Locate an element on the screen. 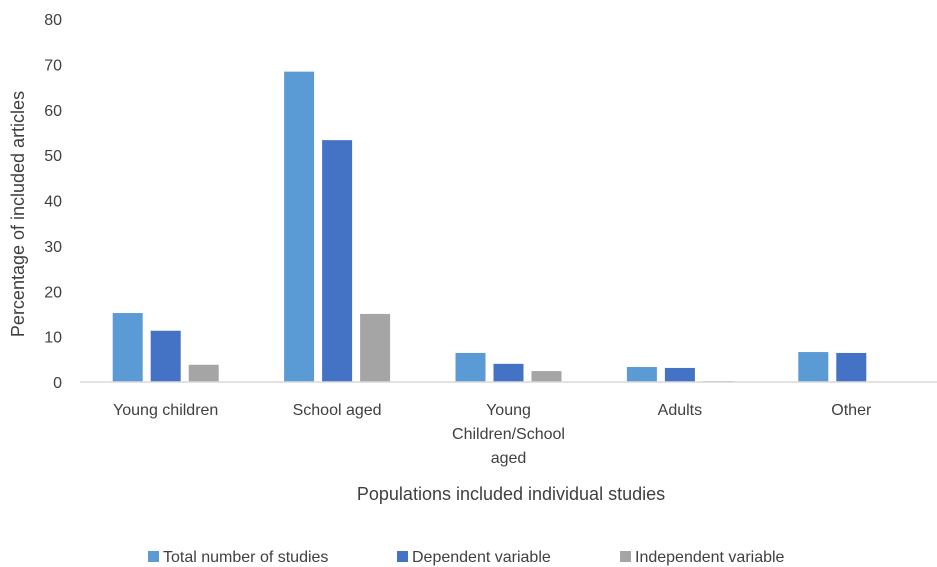 The height and width of the screenshot is (567, 937). x-category-label-line: Young children is located at coordinates (165, 410).